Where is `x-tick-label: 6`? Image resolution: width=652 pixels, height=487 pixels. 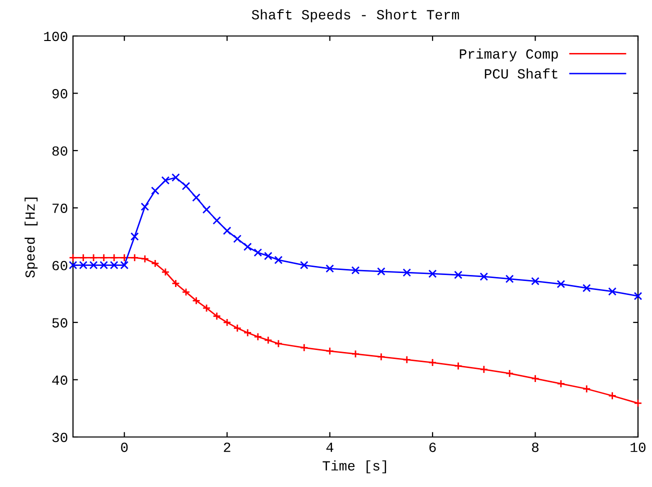 x-tick-label: 6 is located at coordinates (432, 447).